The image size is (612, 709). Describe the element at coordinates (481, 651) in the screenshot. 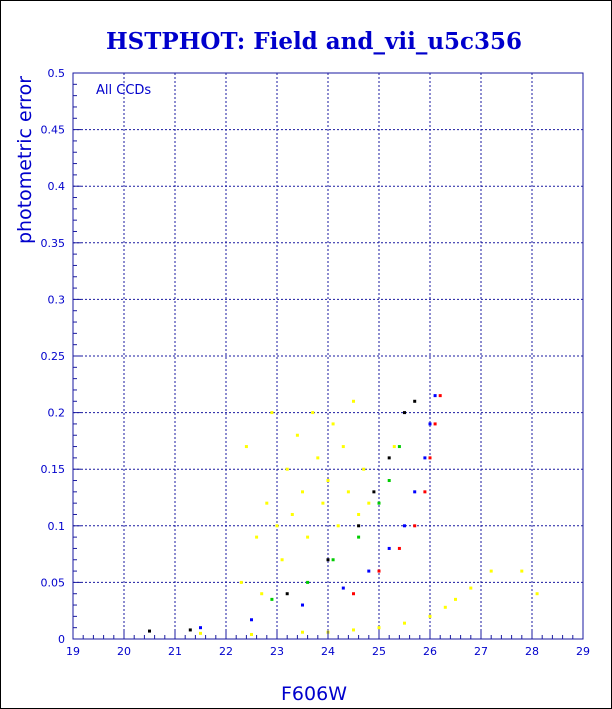

I see `x-tick-label: 27` at that location.